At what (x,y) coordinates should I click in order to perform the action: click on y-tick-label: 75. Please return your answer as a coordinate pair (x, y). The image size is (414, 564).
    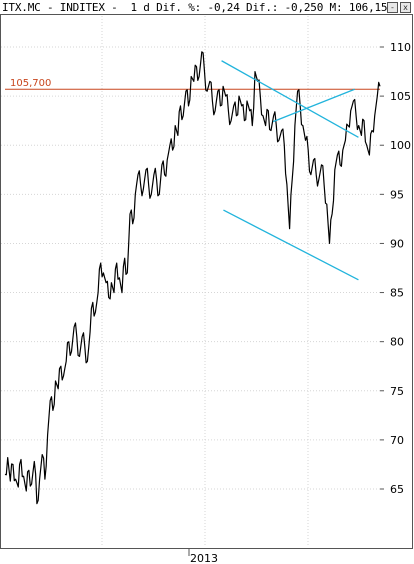
    Looking at the image, I should click on (397, 391).